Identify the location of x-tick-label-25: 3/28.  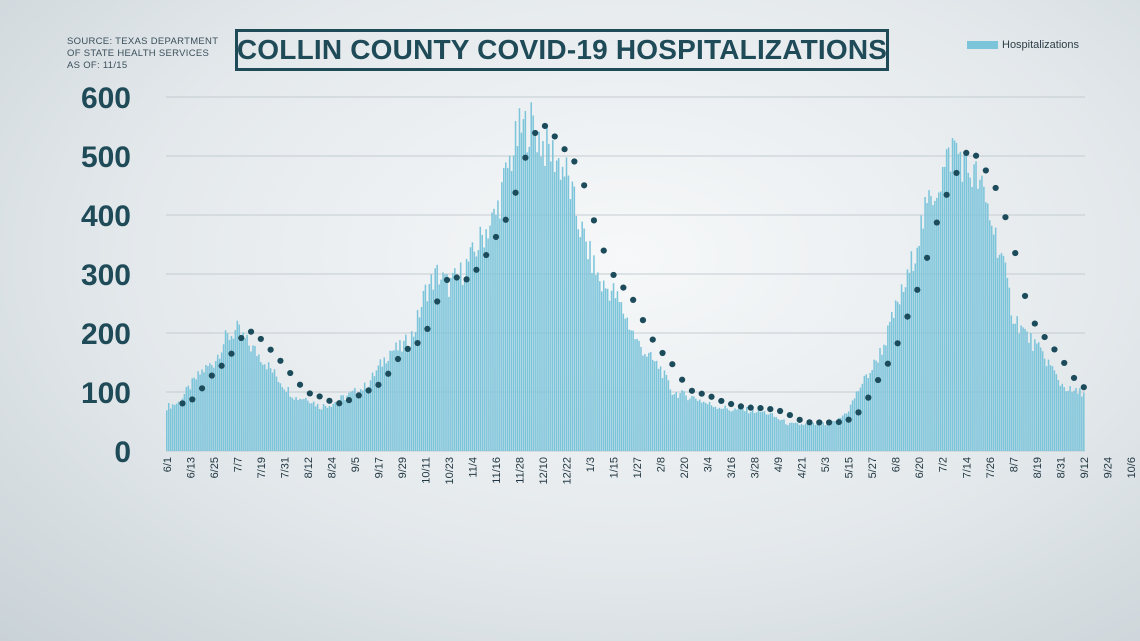
(756, 467).